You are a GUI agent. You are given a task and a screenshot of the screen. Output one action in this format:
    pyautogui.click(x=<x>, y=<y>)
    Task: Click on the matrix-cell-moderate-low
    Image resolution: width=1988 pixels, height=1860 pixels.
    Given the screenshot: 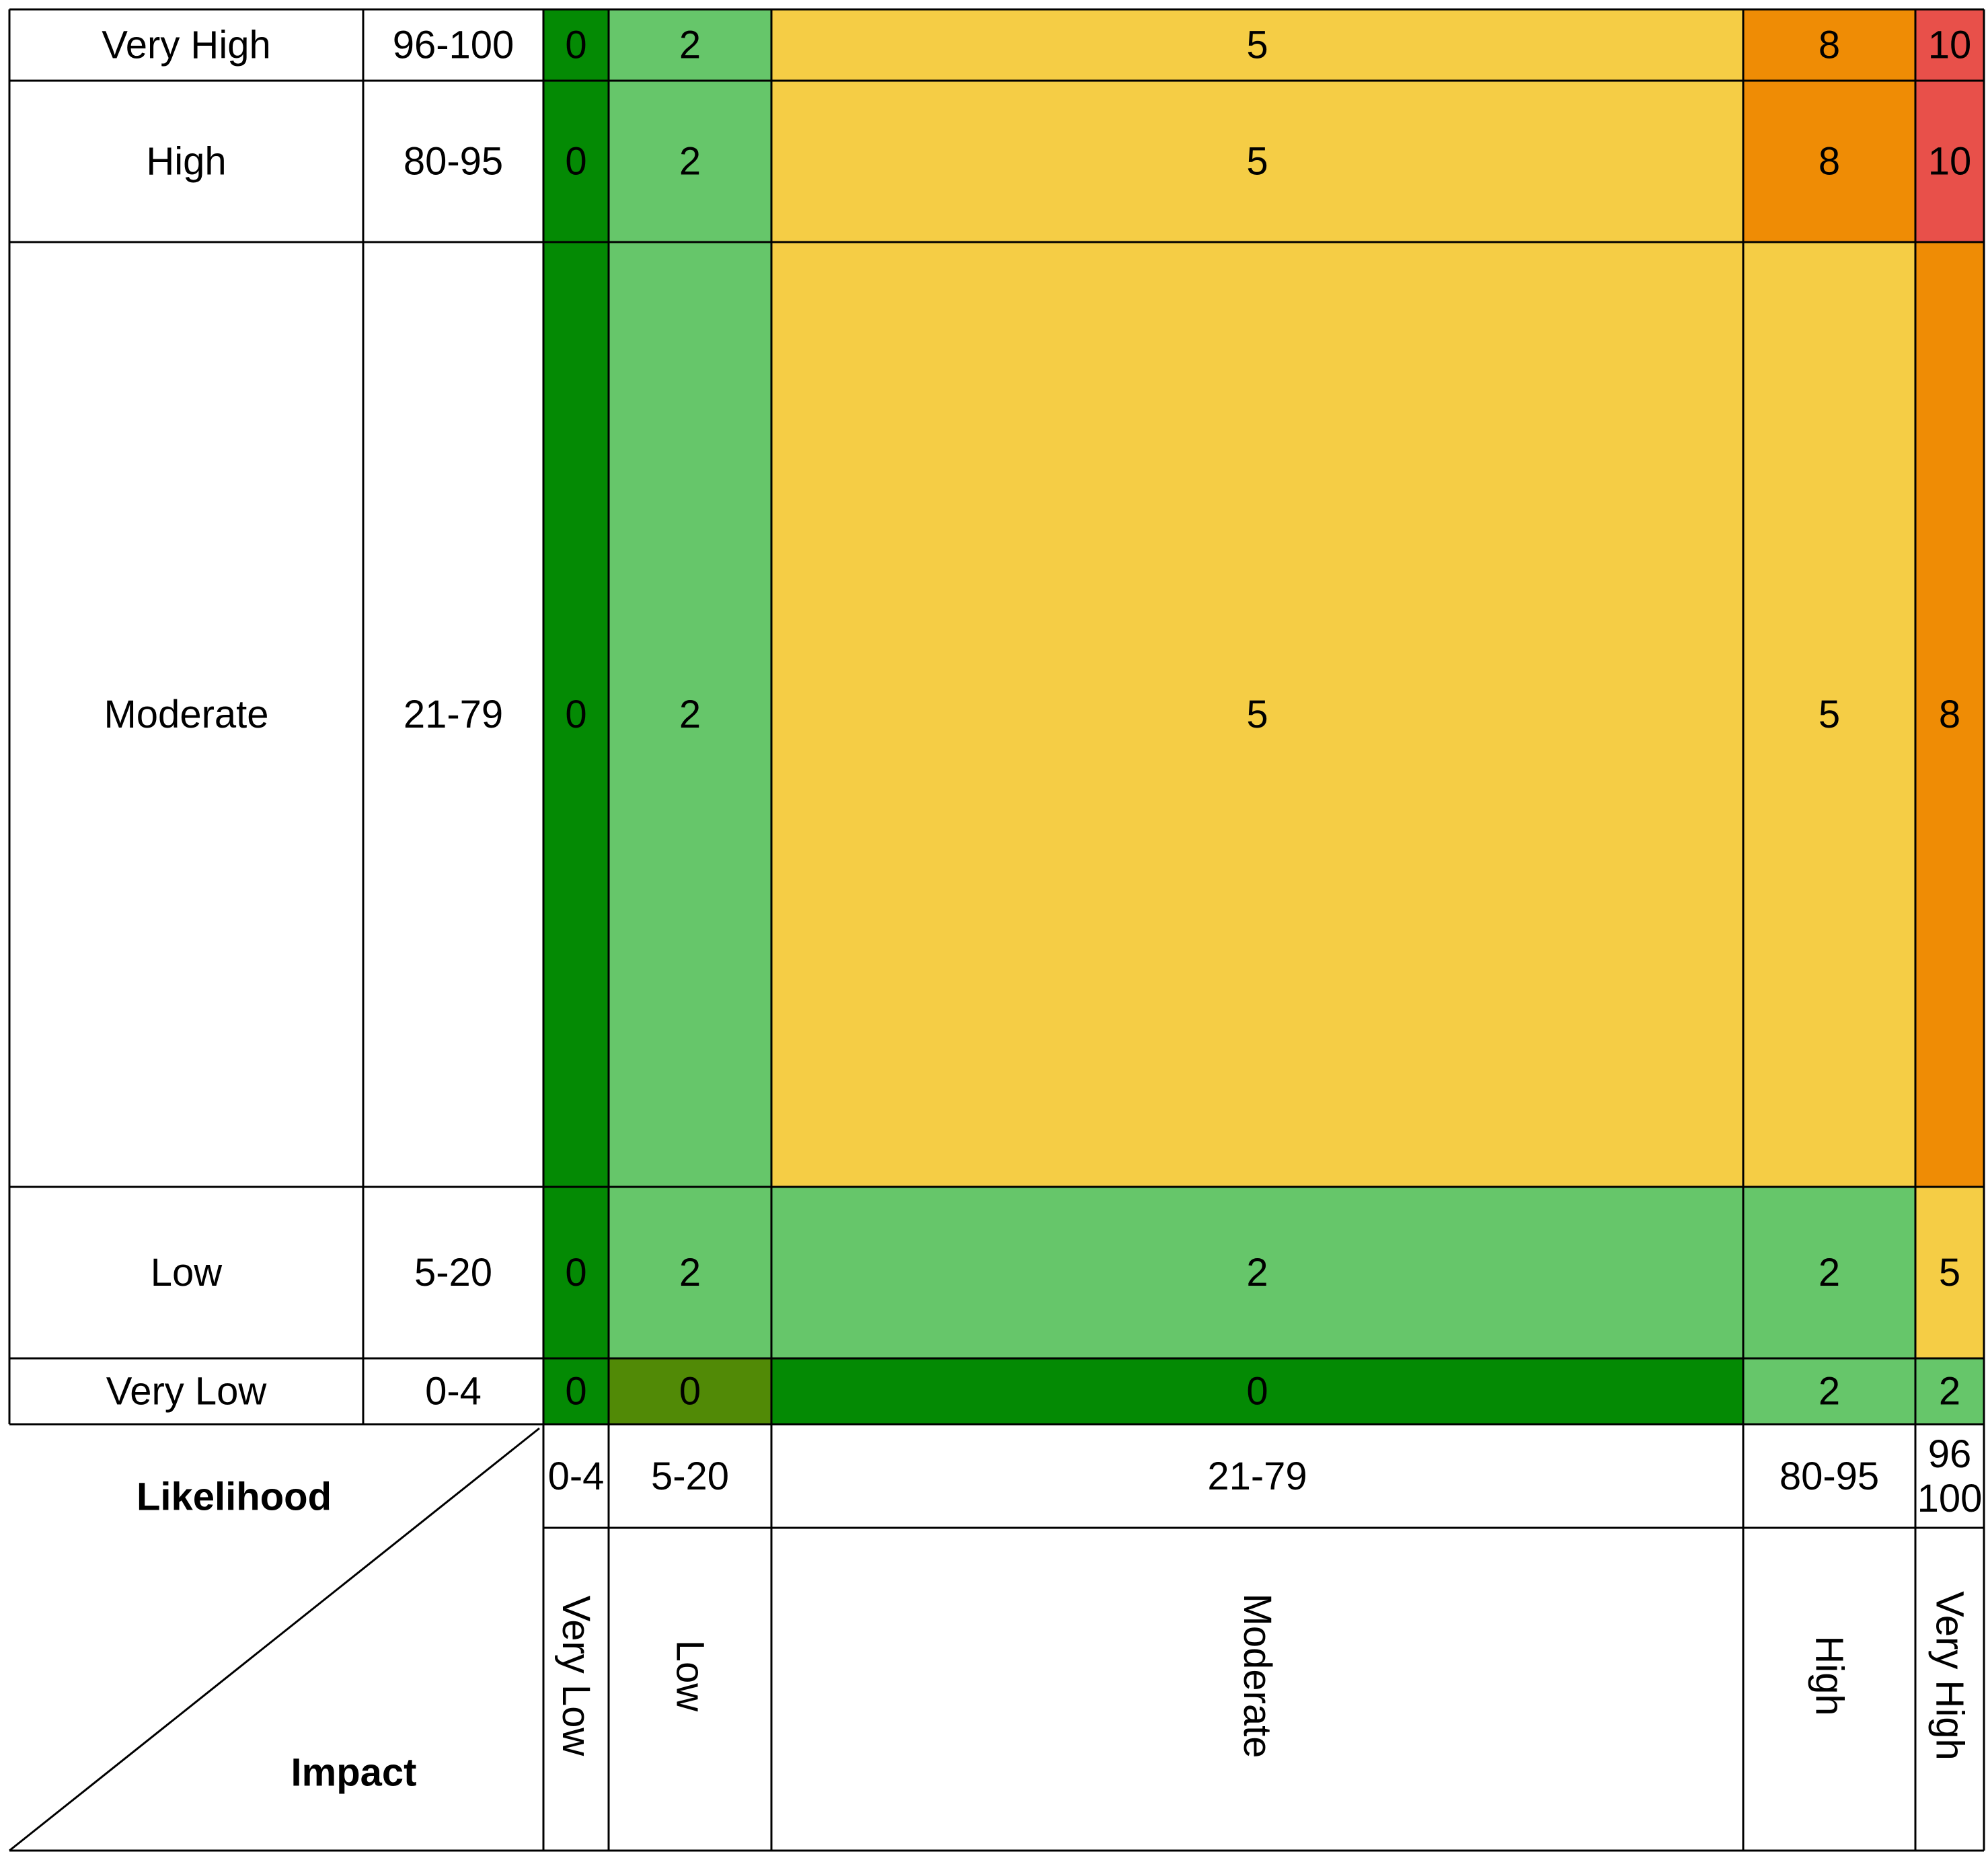 What is the action you would take?
    pyautogui.click(x=690, y=714)
    